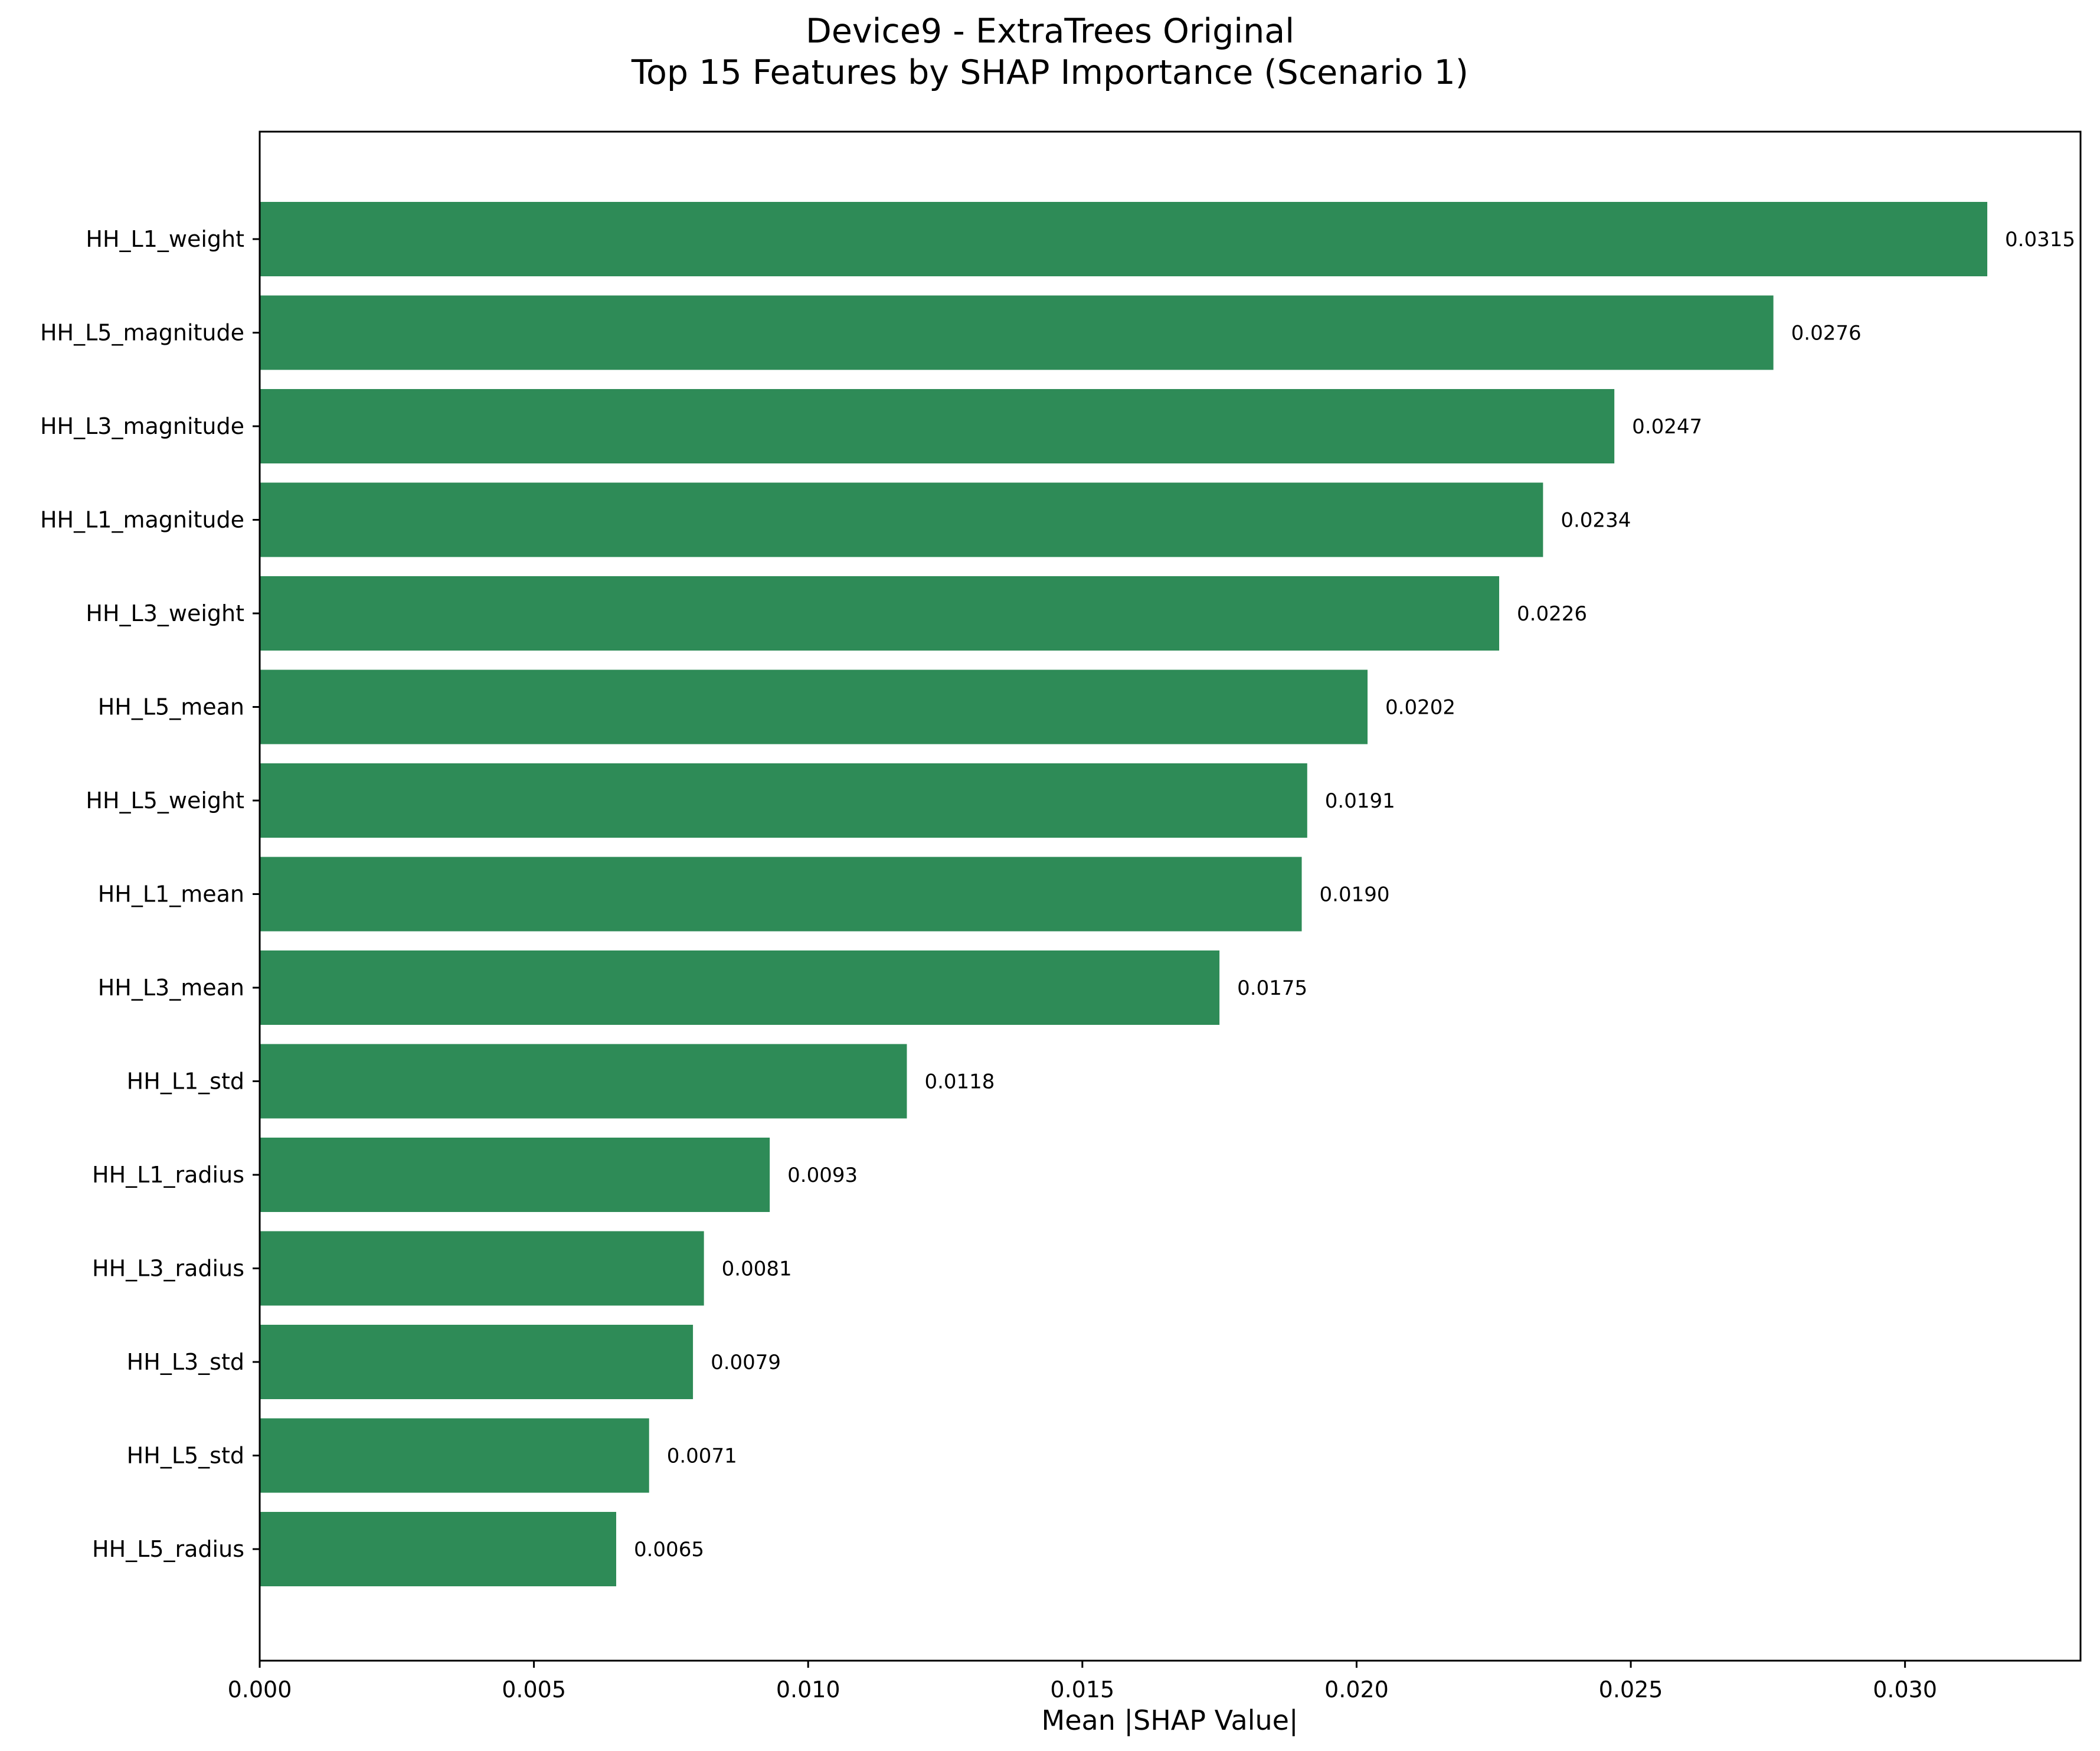 This screenshot has width=2100, height=1751. I want to click on x-tick-label: 0.010, so click(808, 1690).